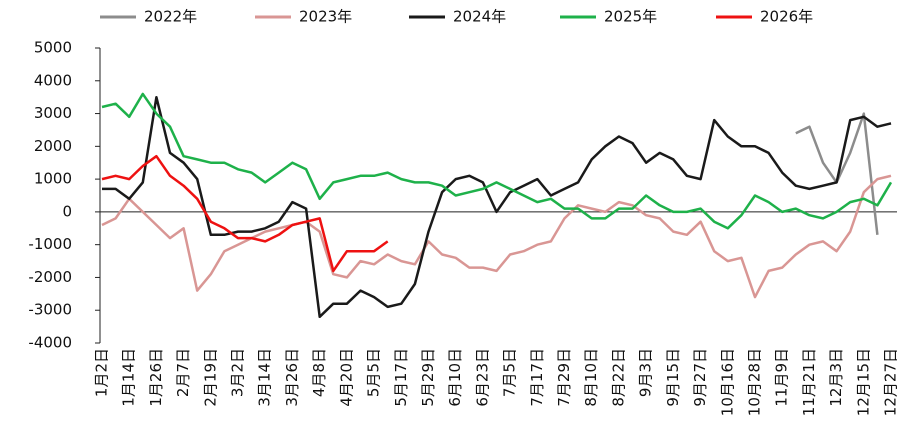  What do you see at coordinates (630, 17) in the screenshot?
I see `legend-label: 2025年` at bounding box center [630, 17].